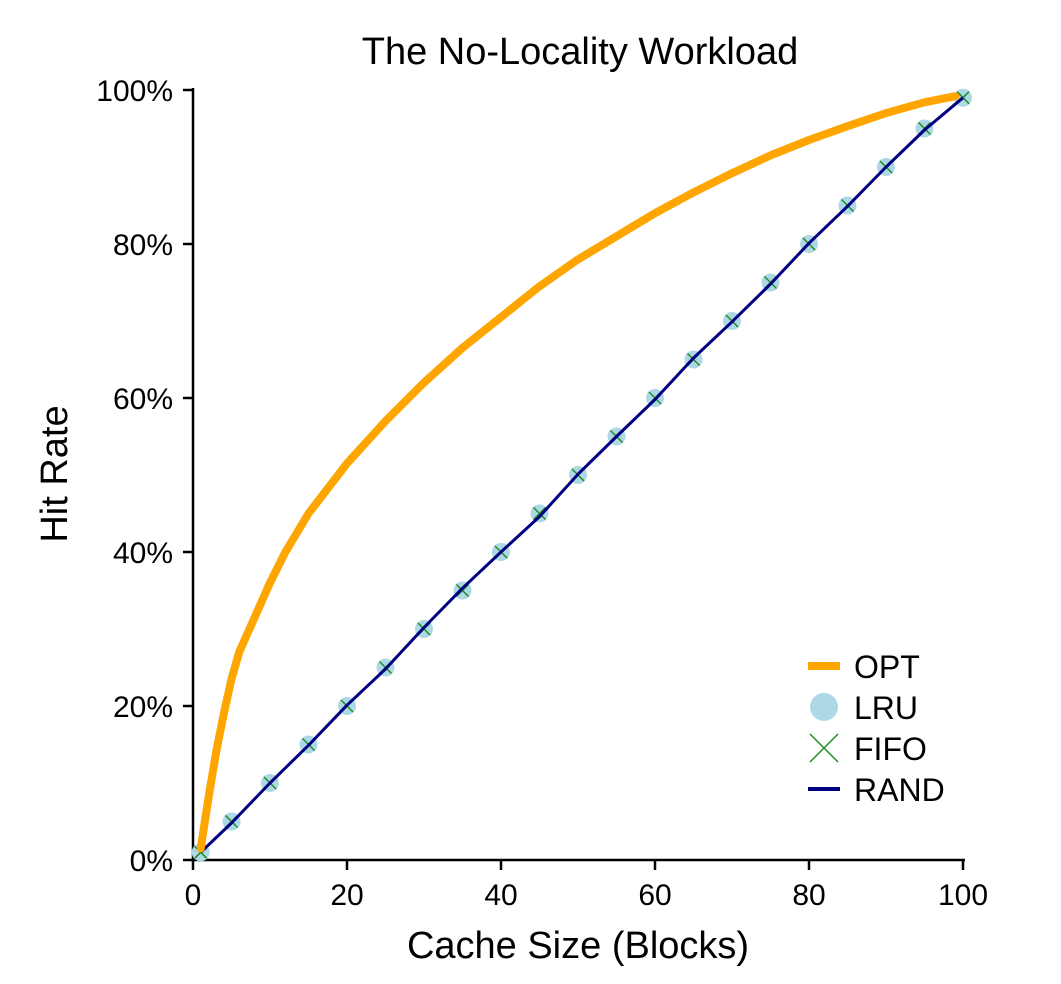 The image size is (1061, 984). Describe the element at coordinates (55, 473) in the screenshot. I see `y-axis-label: Hit Rate` at that location.